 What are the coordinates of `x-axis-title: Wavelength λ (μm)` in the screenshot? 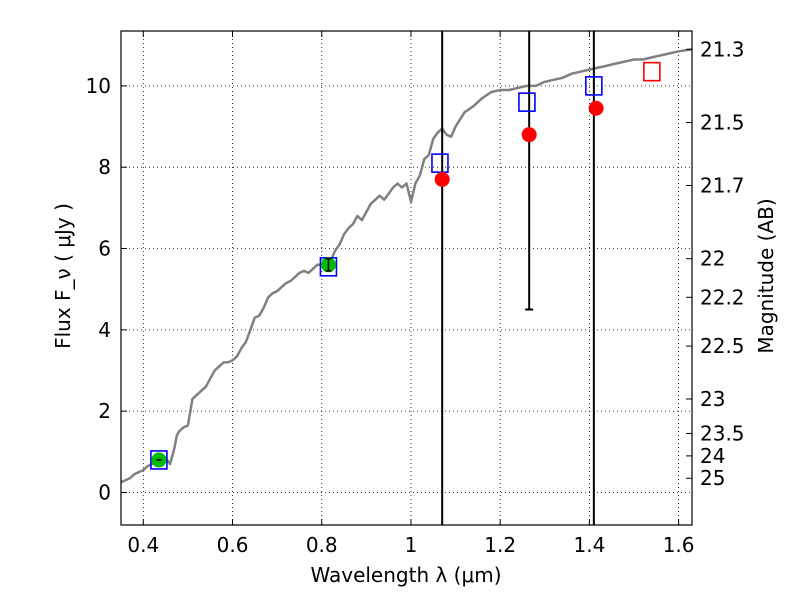 It's located at (405, 575).